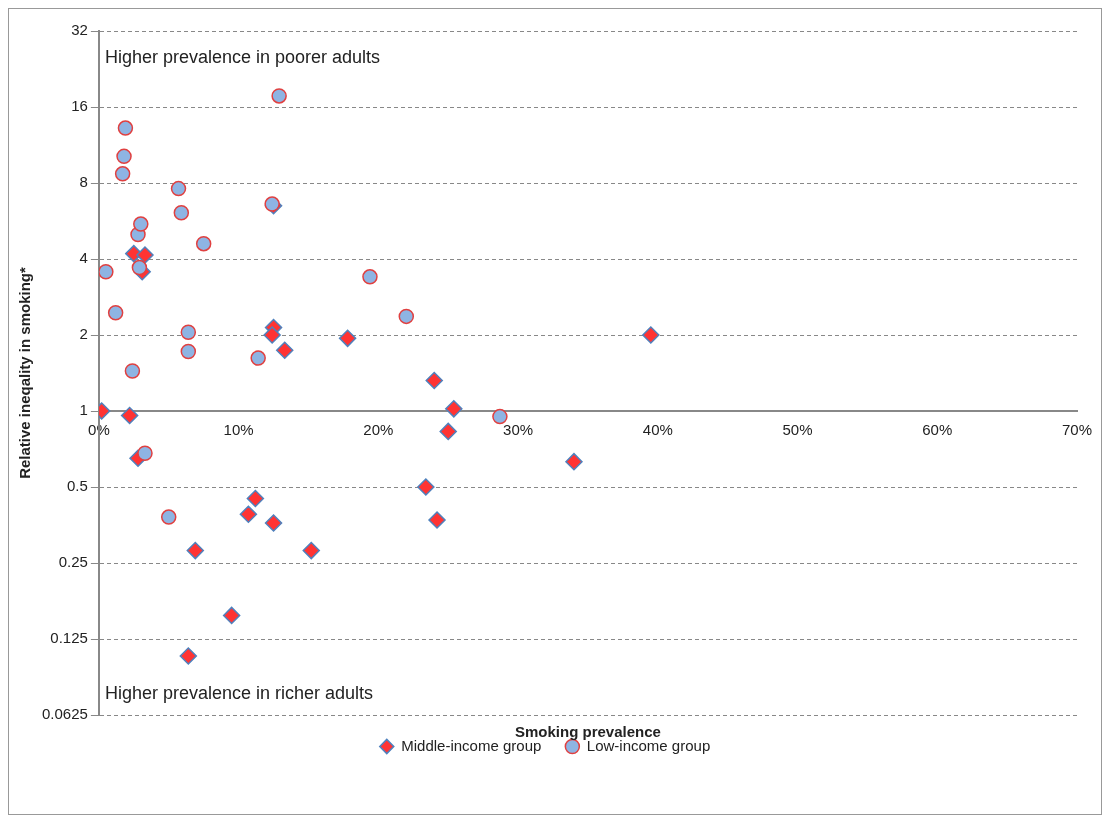 This screenshot has width=1109, height=821. What do you see at coordinates (64, 714) in the screenshot?
I see `y-tick-label: 0.0625` at bounding box center [64, 714].